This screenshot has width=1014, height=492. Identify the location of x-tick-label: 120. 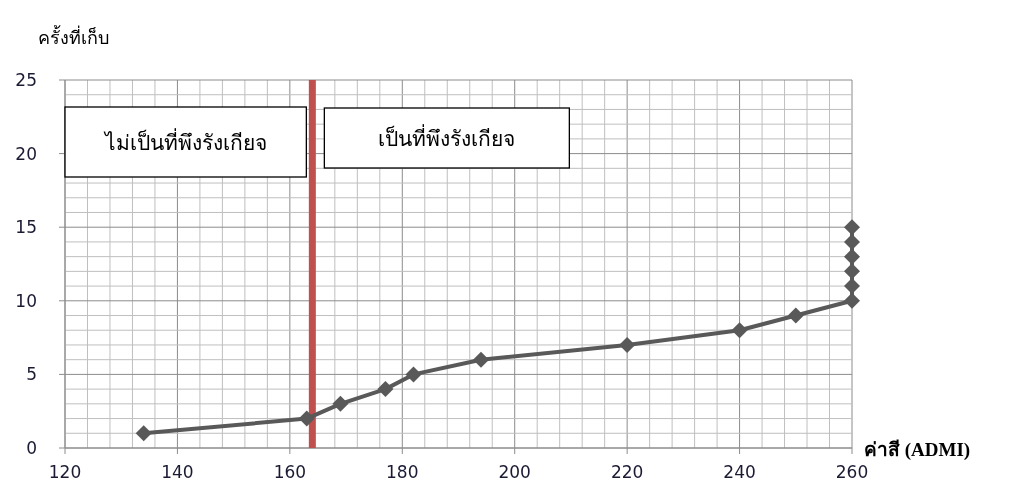
(65, 472).